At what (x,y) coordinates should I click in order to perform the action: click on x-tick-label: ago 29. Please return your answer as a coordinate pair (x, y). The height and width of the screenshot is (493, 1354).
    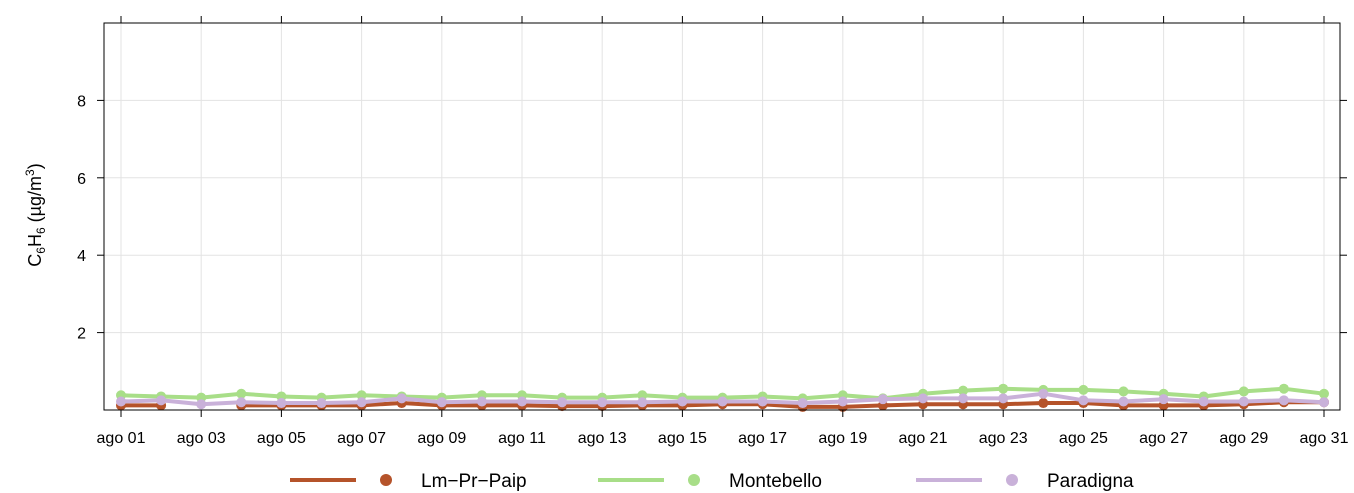
    Looking at the image, I should click on (1243, 438).